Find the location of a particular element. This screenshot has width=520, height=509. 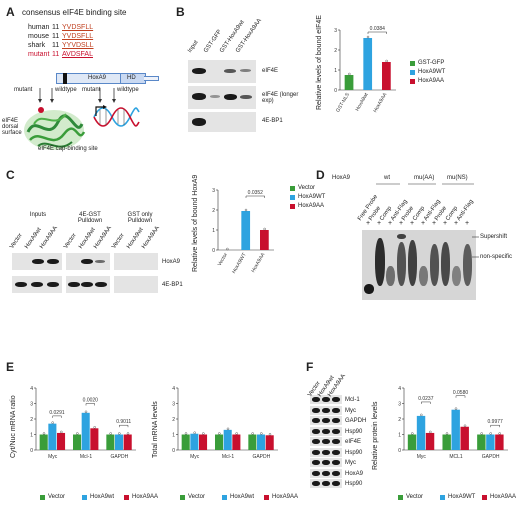

eif4e-structure-image is located at coordinates (55, 128).